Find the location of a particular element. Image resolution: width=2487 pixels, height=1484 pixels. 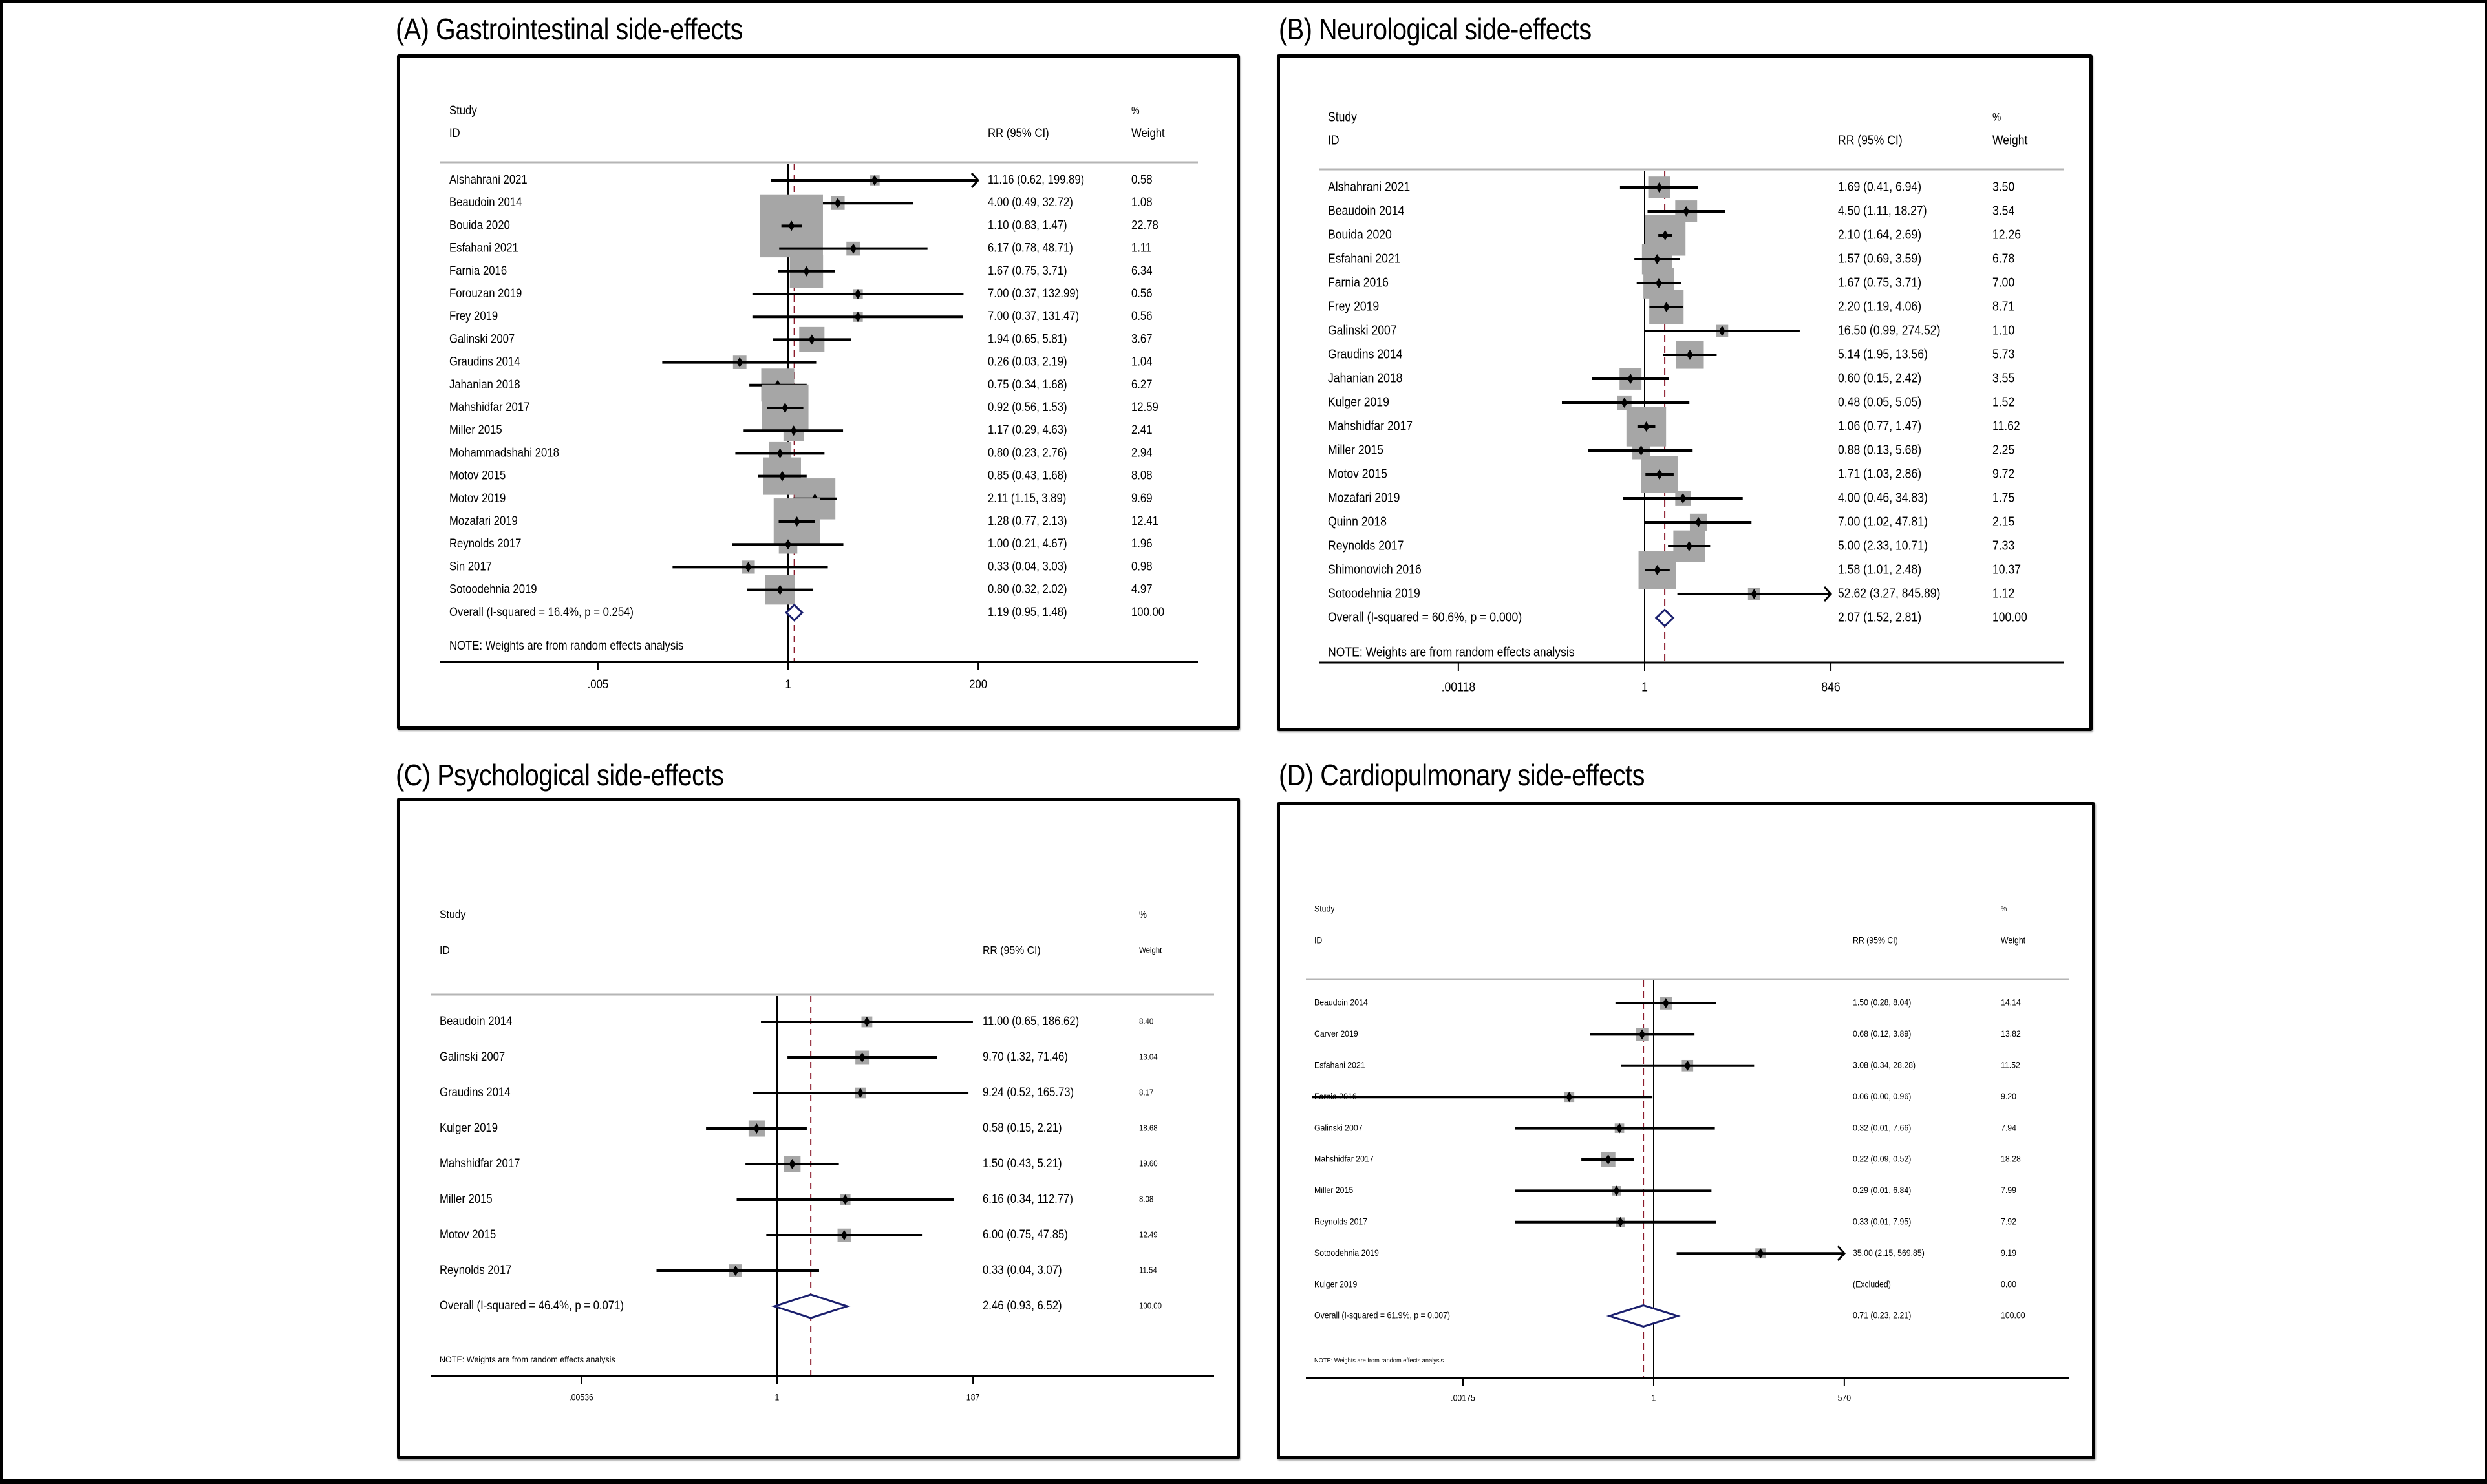

header-weight-pct: % is located at coordinates (1143, 915).